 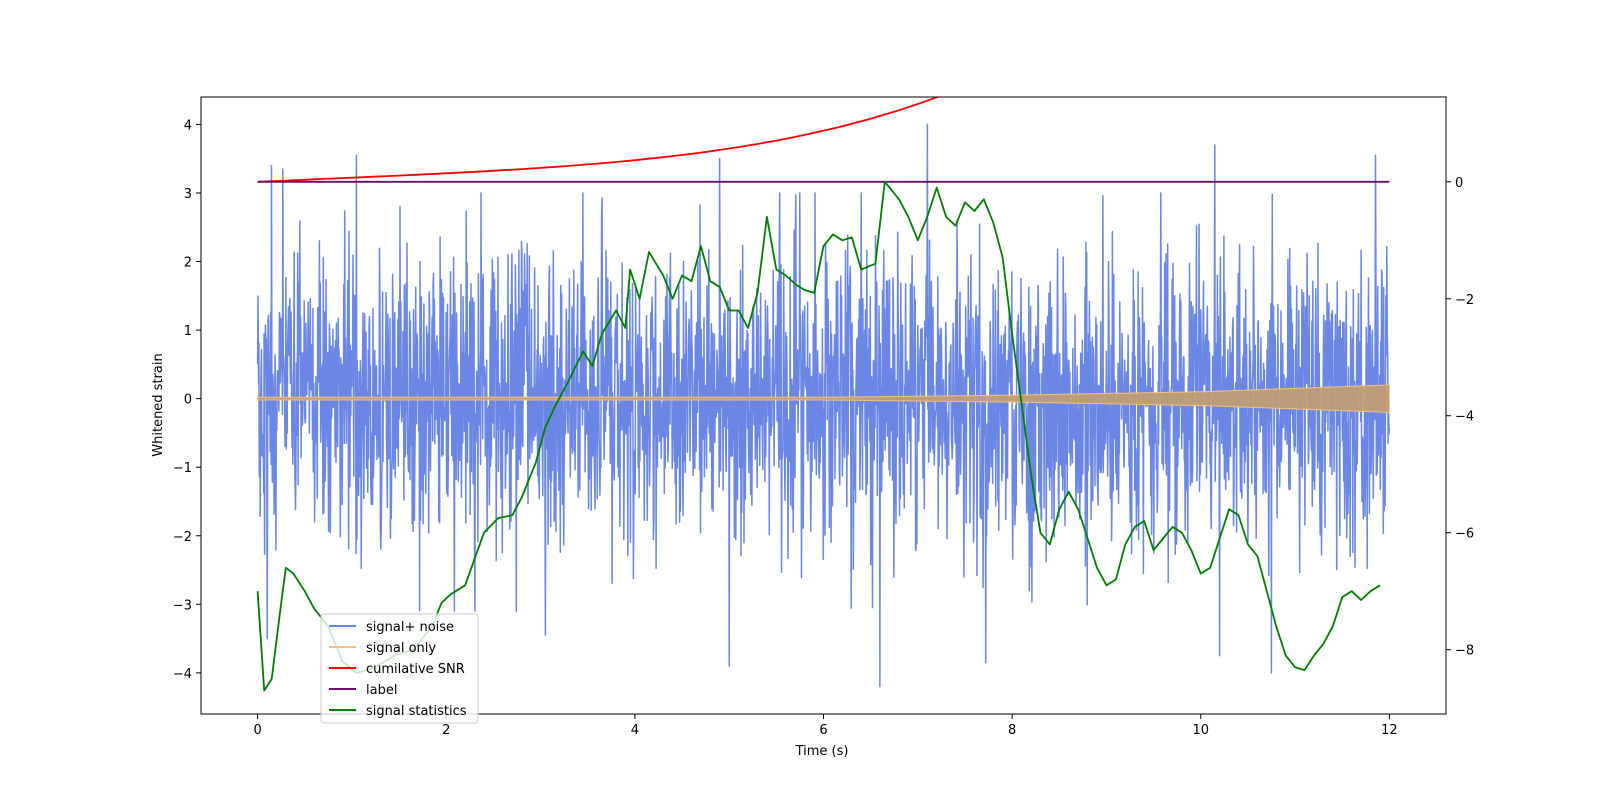 I want to click on legend-label: label, so click(x=381, y=690).